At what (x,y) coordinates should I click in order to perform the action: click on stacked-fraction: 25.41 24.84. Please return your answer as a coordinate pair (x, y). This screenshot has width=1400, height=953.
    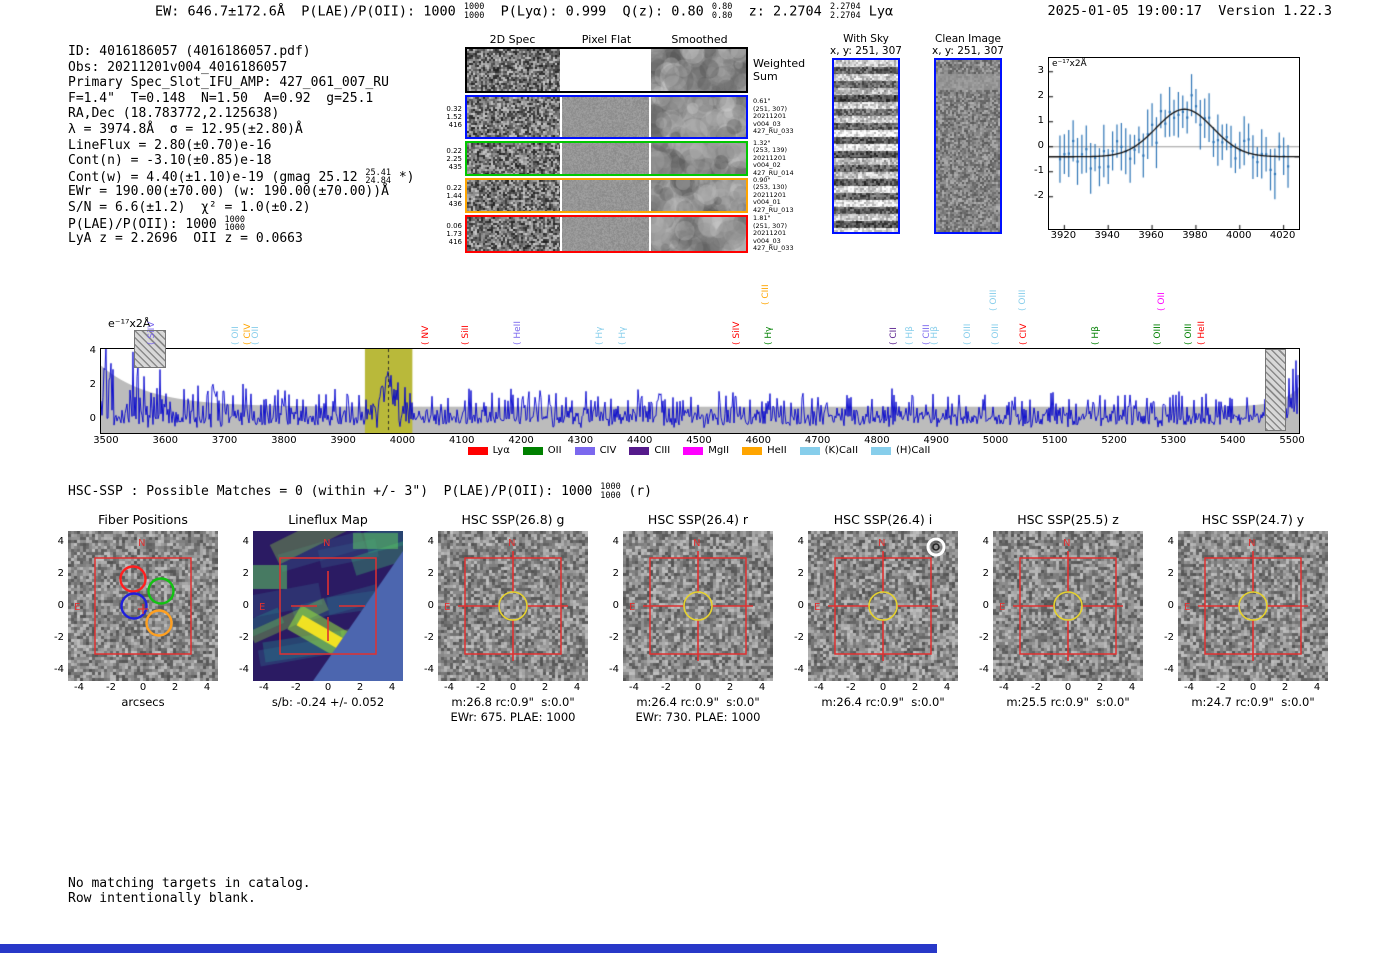
    Looking at the image, I should click on (378, 177).